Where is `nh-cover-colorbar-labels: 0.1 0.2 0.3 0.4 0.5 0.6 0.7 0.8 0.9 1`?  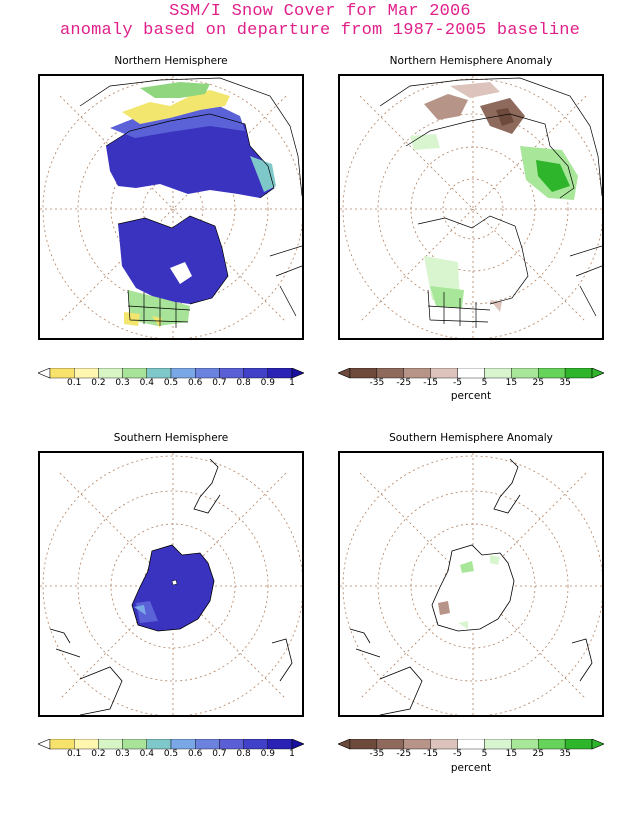
nh-cover-colorbar-labels: 0.1 0.2 0.3 0.4 0.5 0.6 0.7 0.8 0.9 1 is located at coordinates (171, 384).